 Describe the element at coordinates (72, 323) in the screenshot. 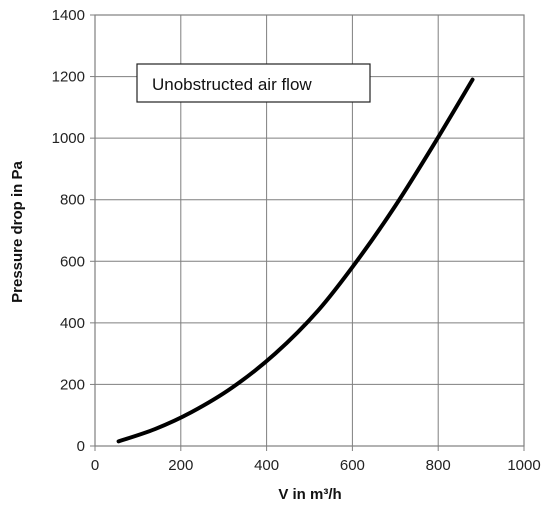

I see `y-tick-label: 400` at that location.